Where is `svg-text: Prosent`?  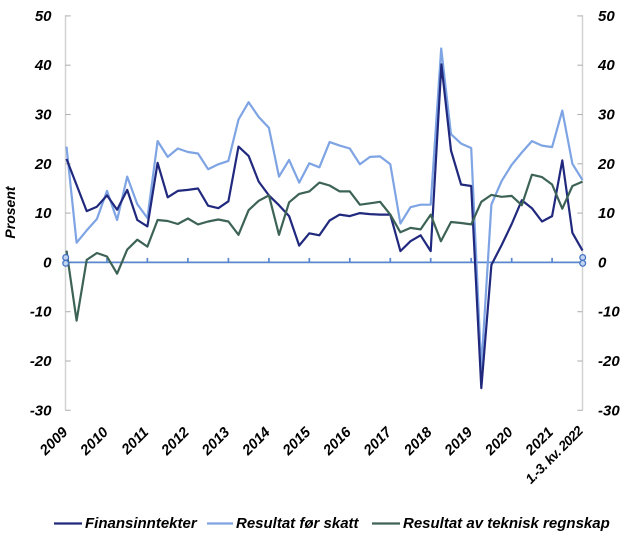
svg-text: Prosent is located at coordinates (10, 211).